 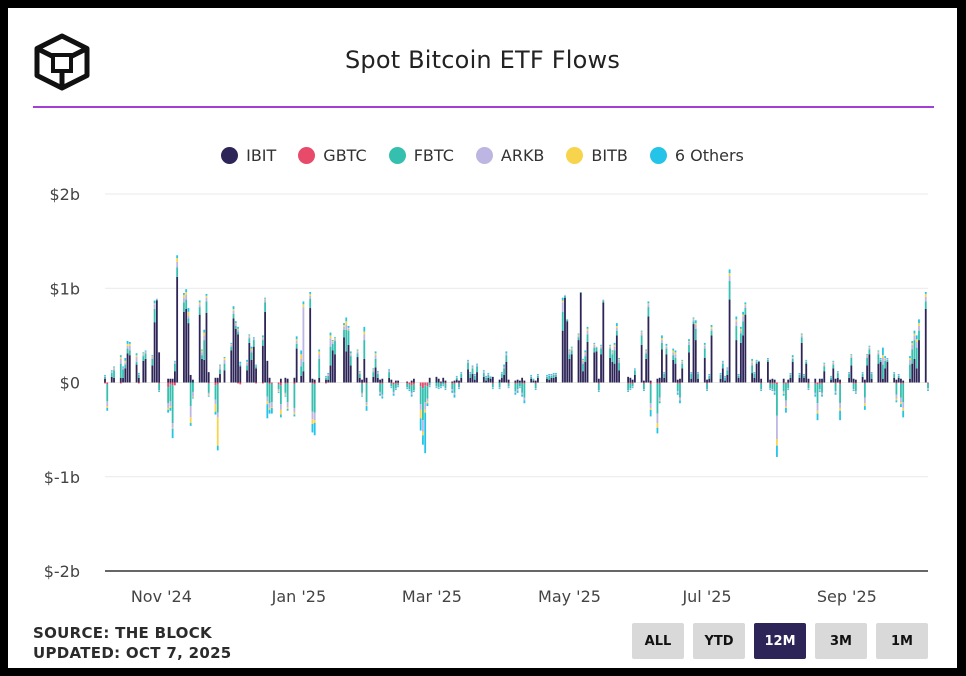 What do you see at coordinates (248, 155) in the screenshot?
I see `legend-item-ibit: IBIT` at bounding box center [248, 155].